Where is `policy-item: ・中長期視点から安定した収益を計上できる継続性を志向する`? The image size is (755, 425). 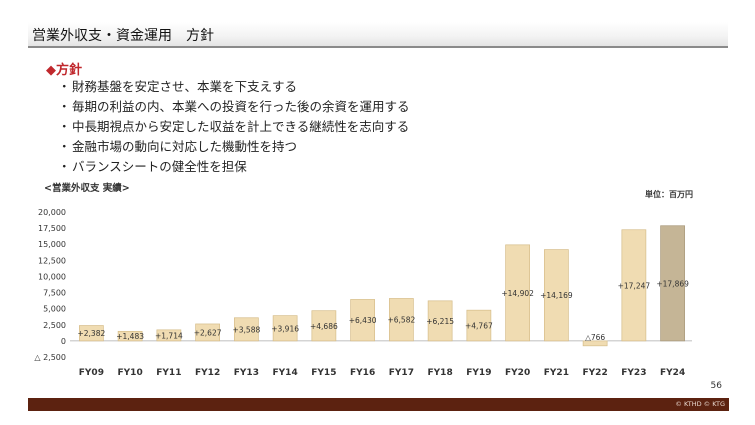 policy-item: ・中長期視点から安定した収益を計上できる継続性を志向する is located at coordinates (234, 127).